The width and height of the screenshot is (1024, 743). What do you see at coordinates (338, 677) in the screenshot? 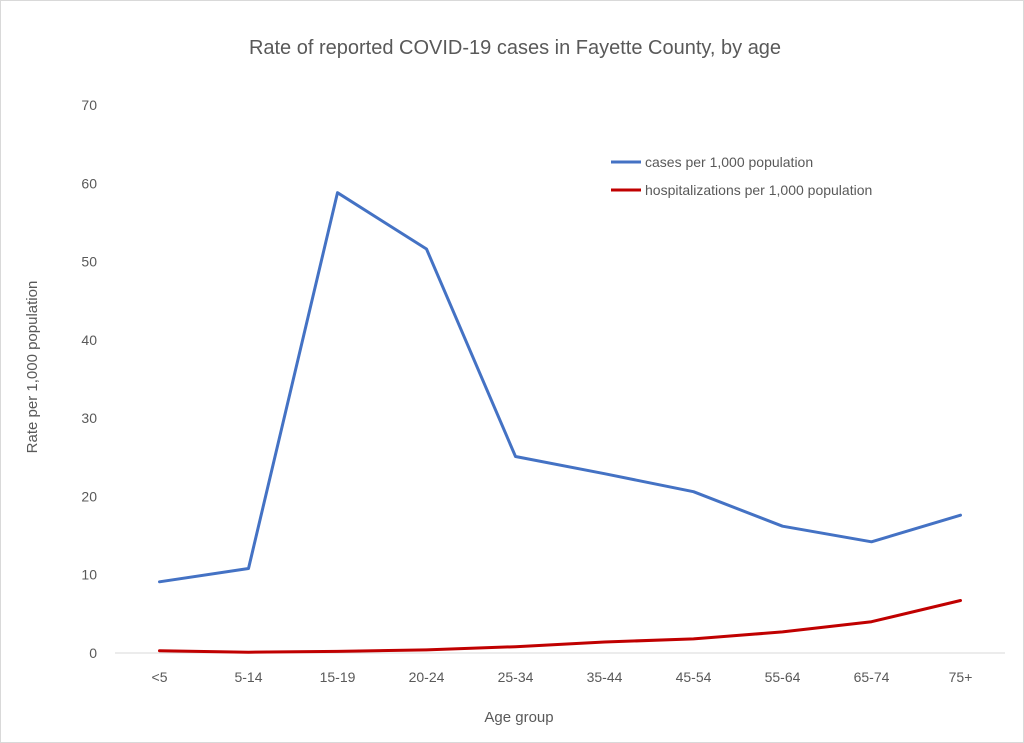
I see `x-tick-label: 15-19` at bounding box center [338, 677].